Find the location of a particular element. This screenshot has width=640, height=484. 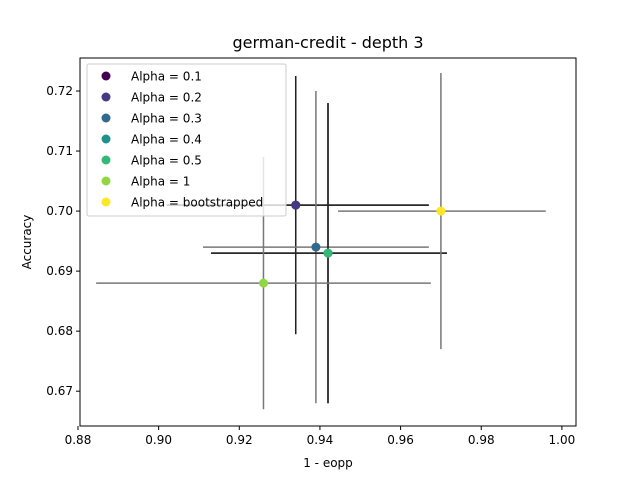

legend-label-1: Alpha = 0.2 is located at coordinates (166, 98).